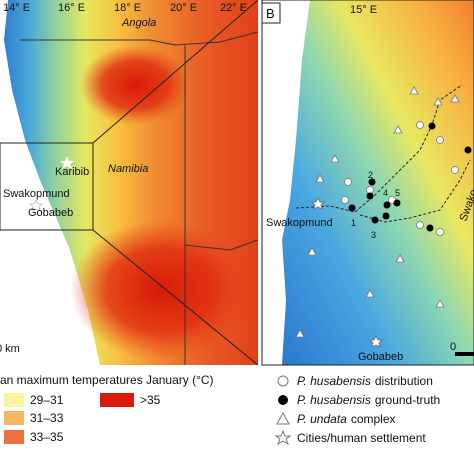  Describe the element at coordinates (322, 419) in the screenshot. I see `species: P. undata` at that location.